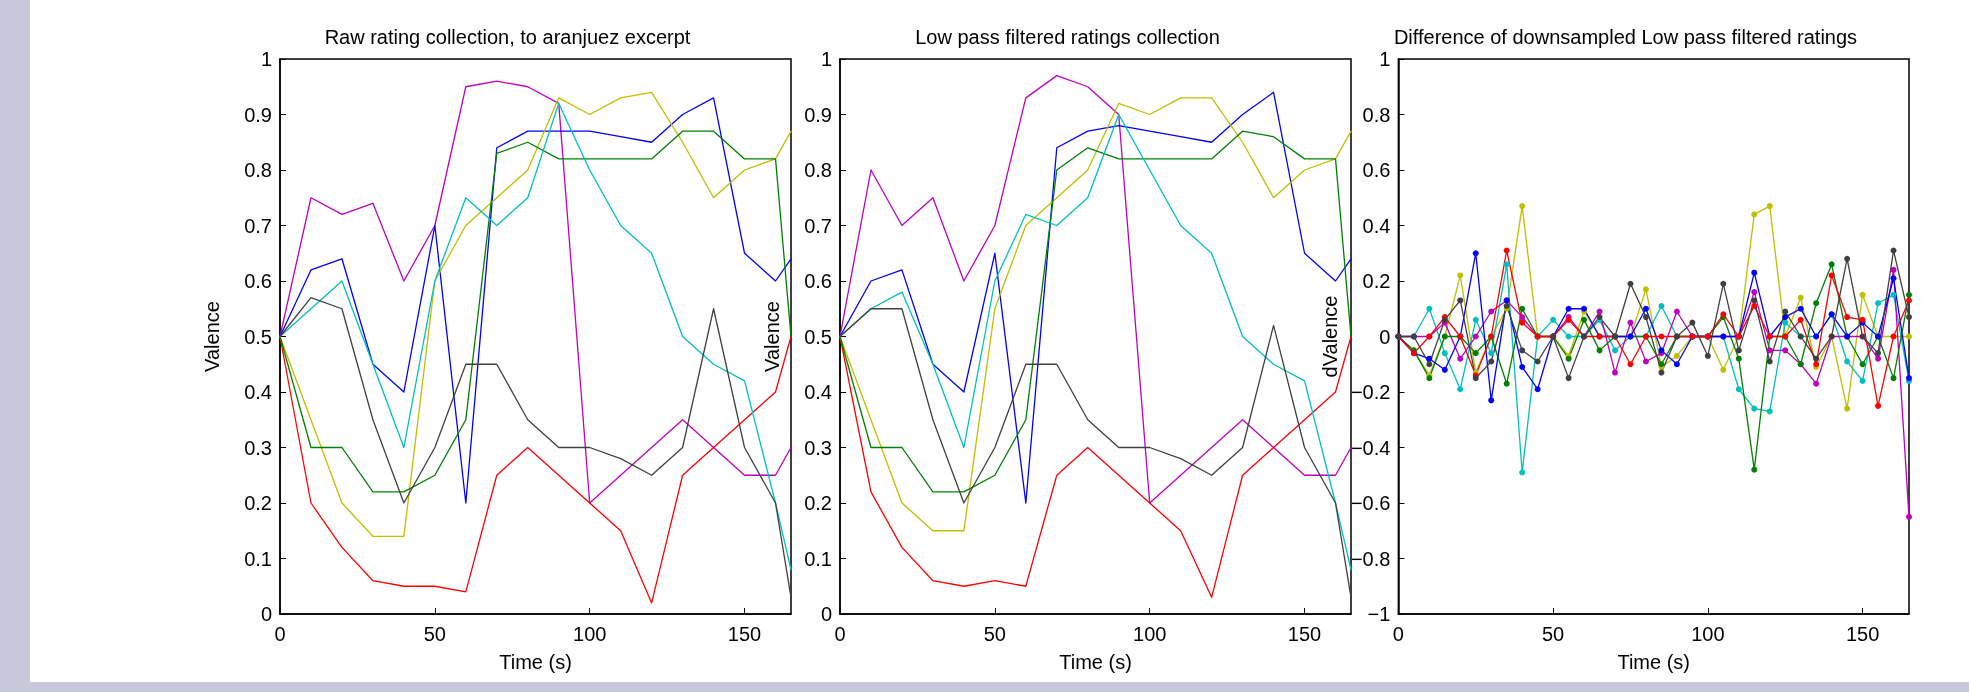 The height and width of the screenshot is (692, 1969). Describe the element at coordinates (1067, 37) in the screenshot. I see `chart-title: Low pass filtered ratings collection` at that location.